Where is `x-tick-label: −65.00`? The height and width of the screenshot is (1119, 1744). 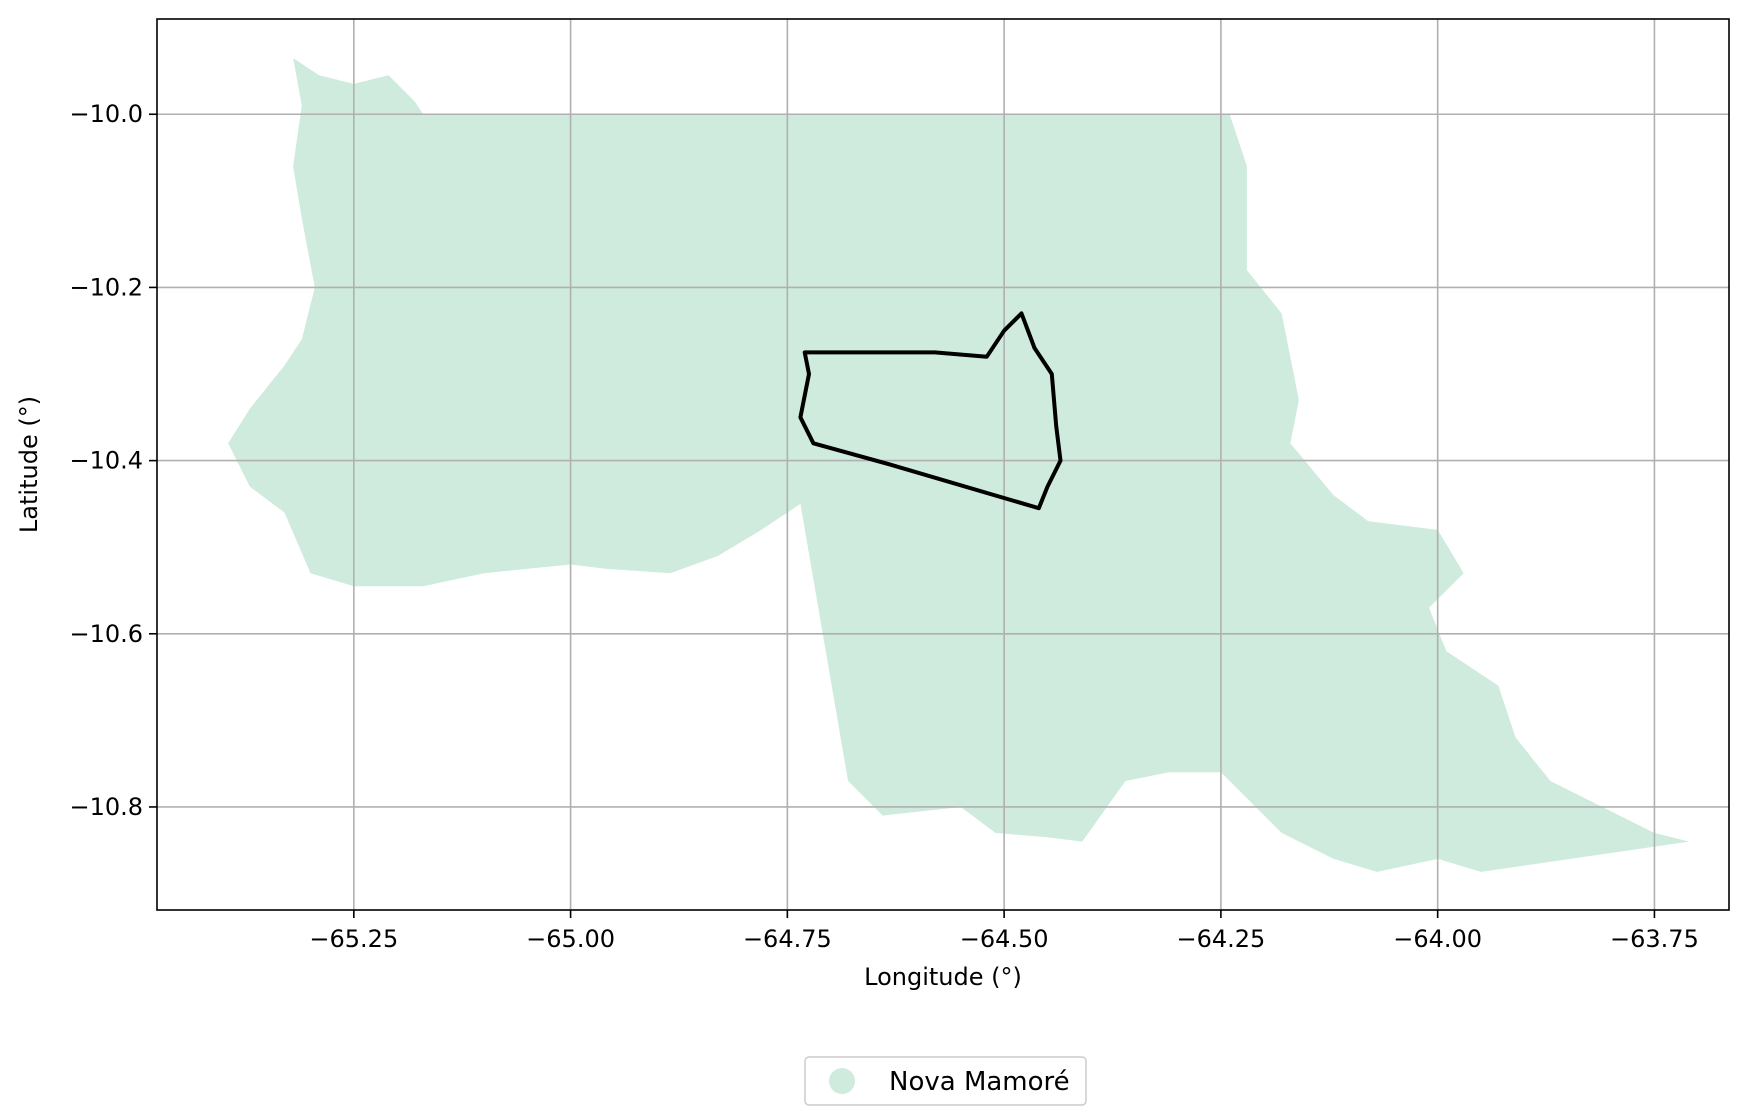
x-tick-label: −65.00 is located at coordinates (570, 939).